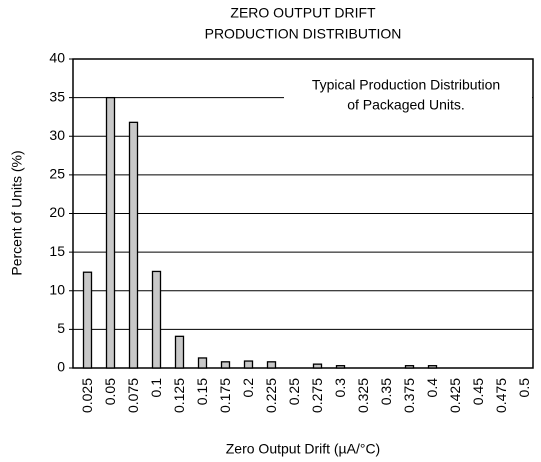 The height and width of the screenshot is (462, 541). What do you see at coordinates (57, 289) in the screenshot?
I see `y-tick-label: 10` at bounding box center [57, 289].